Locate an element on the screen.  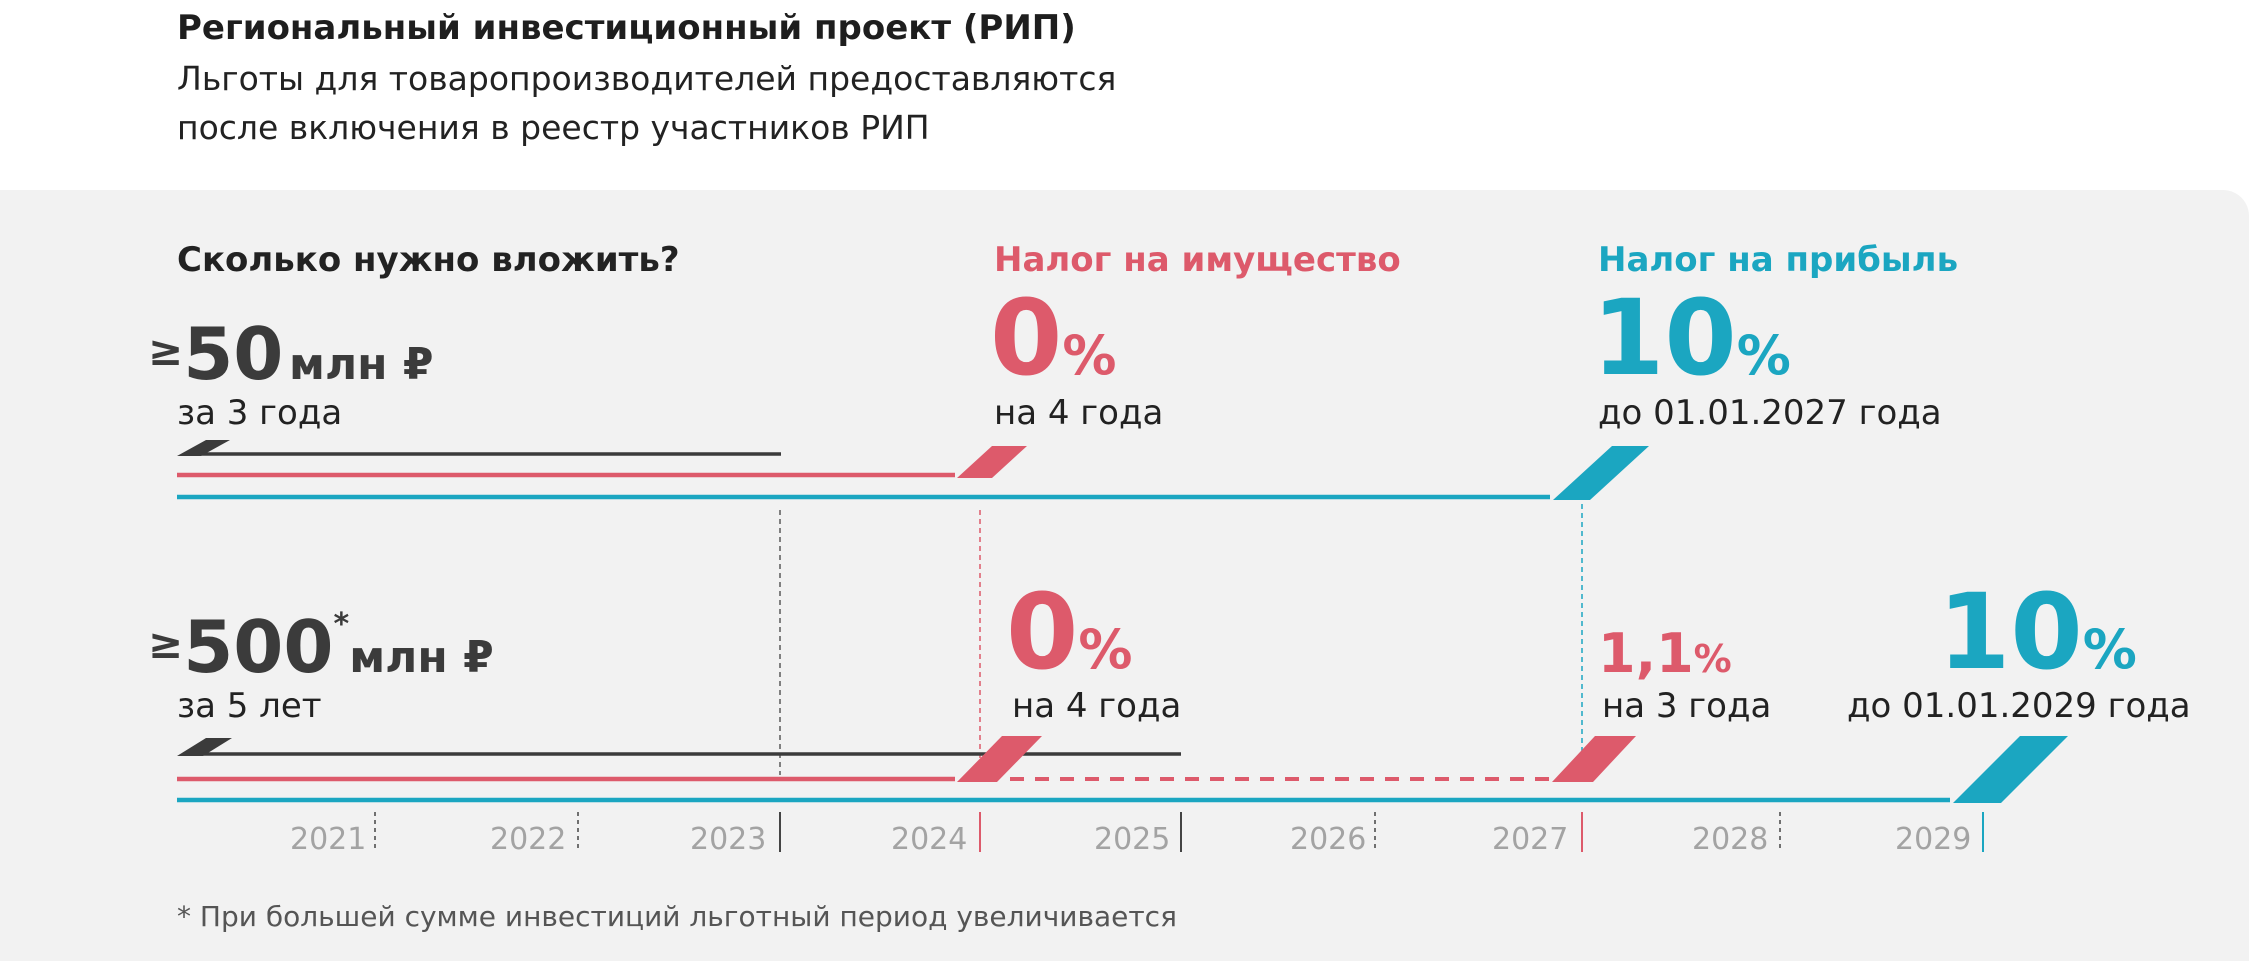
tier2-property-marker-end is located at coordinates (1594, 759).